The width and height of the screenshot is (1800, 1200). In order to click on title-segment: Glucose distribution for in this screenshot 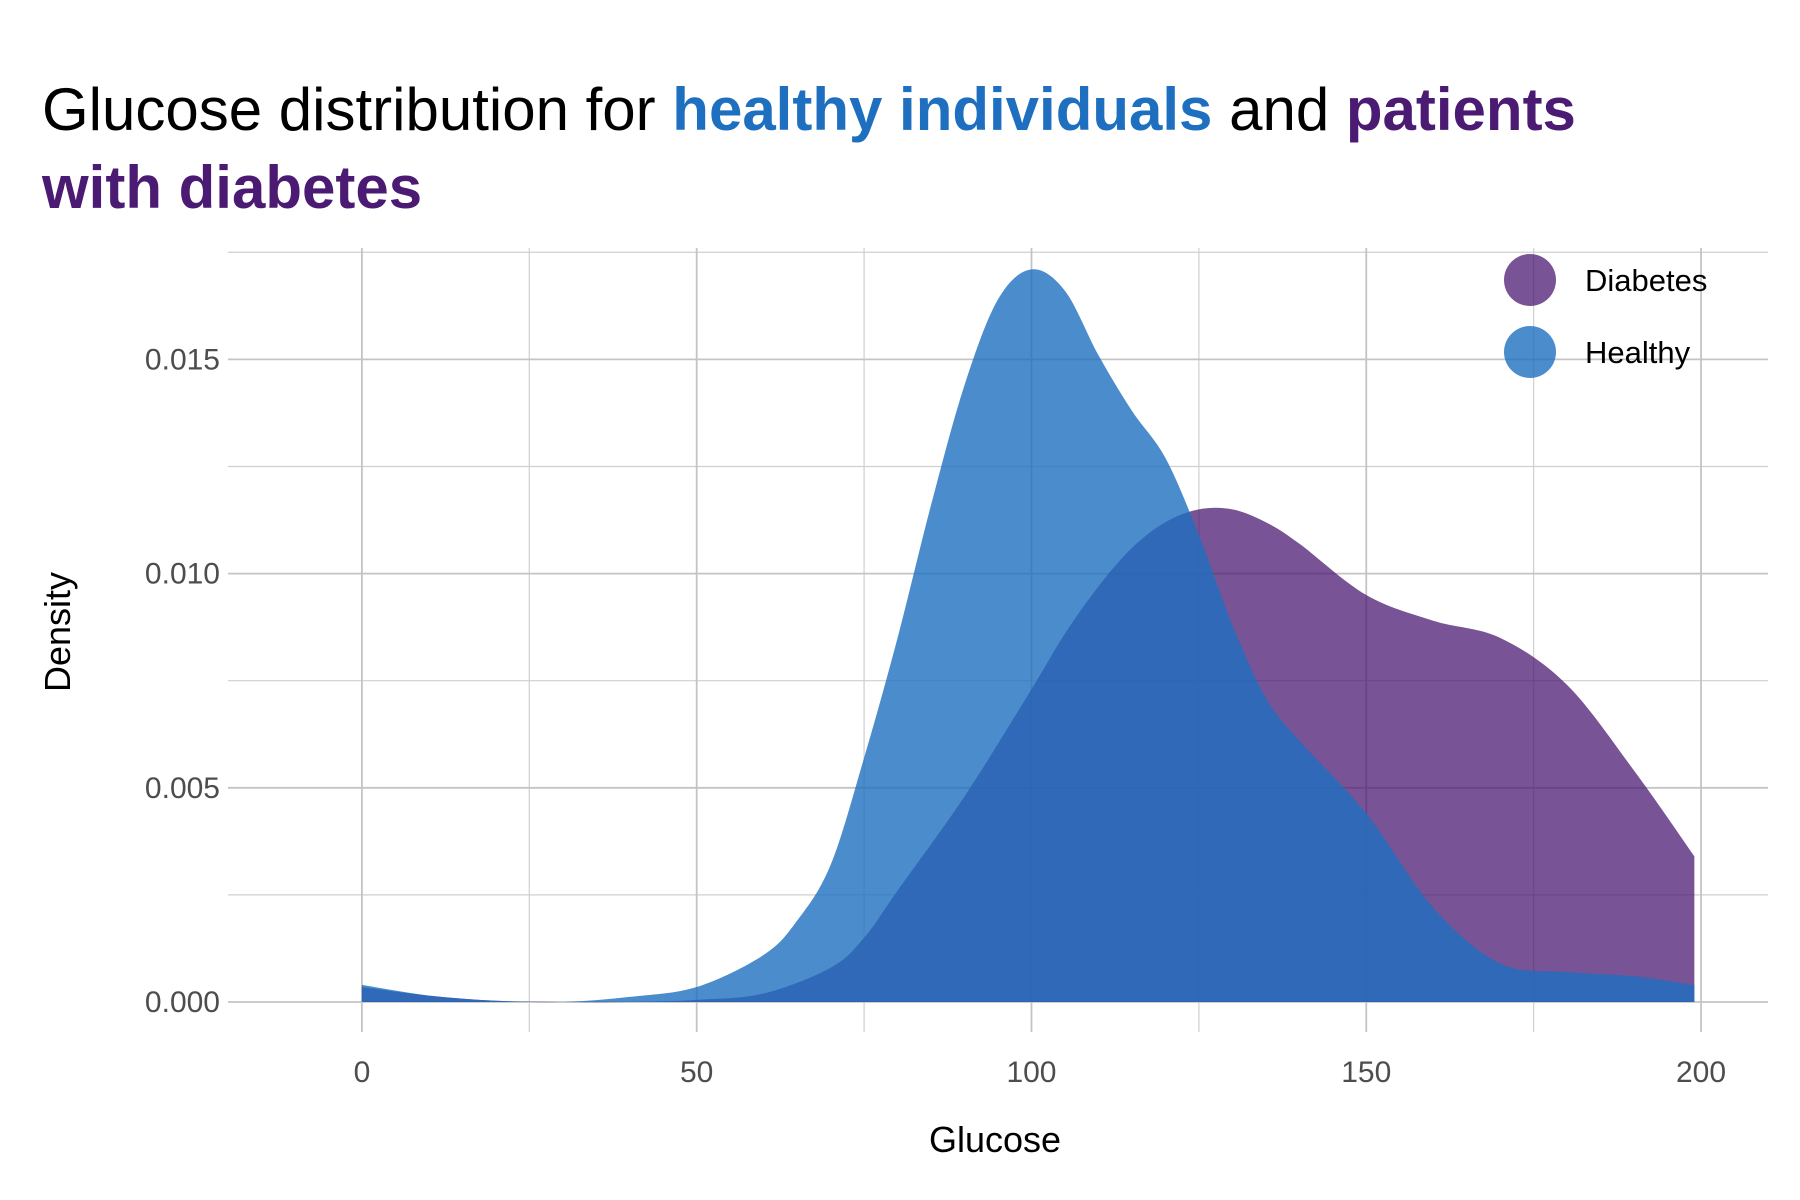, I will do `click(357, 109)`.